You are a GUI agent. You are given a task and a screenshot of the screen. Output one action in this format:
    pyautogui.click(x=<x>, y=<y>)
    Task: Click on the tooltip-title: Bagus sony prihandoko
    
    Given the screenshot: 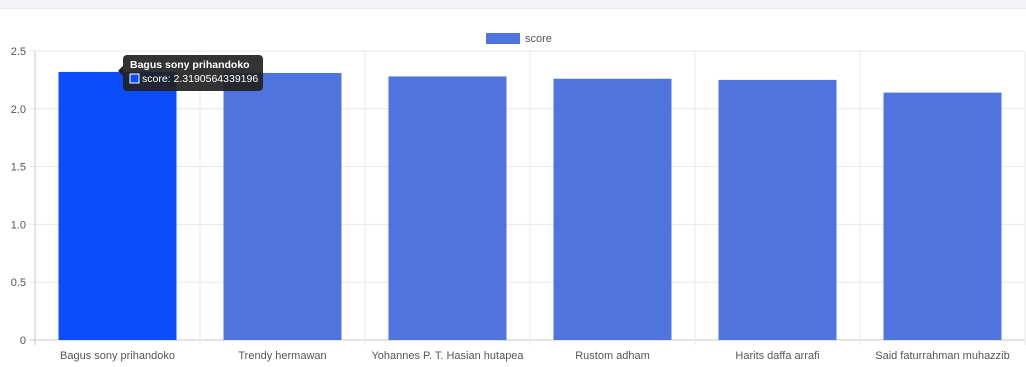 What is the action you would take?
    pyautogui.click(x=190, y=65)
    